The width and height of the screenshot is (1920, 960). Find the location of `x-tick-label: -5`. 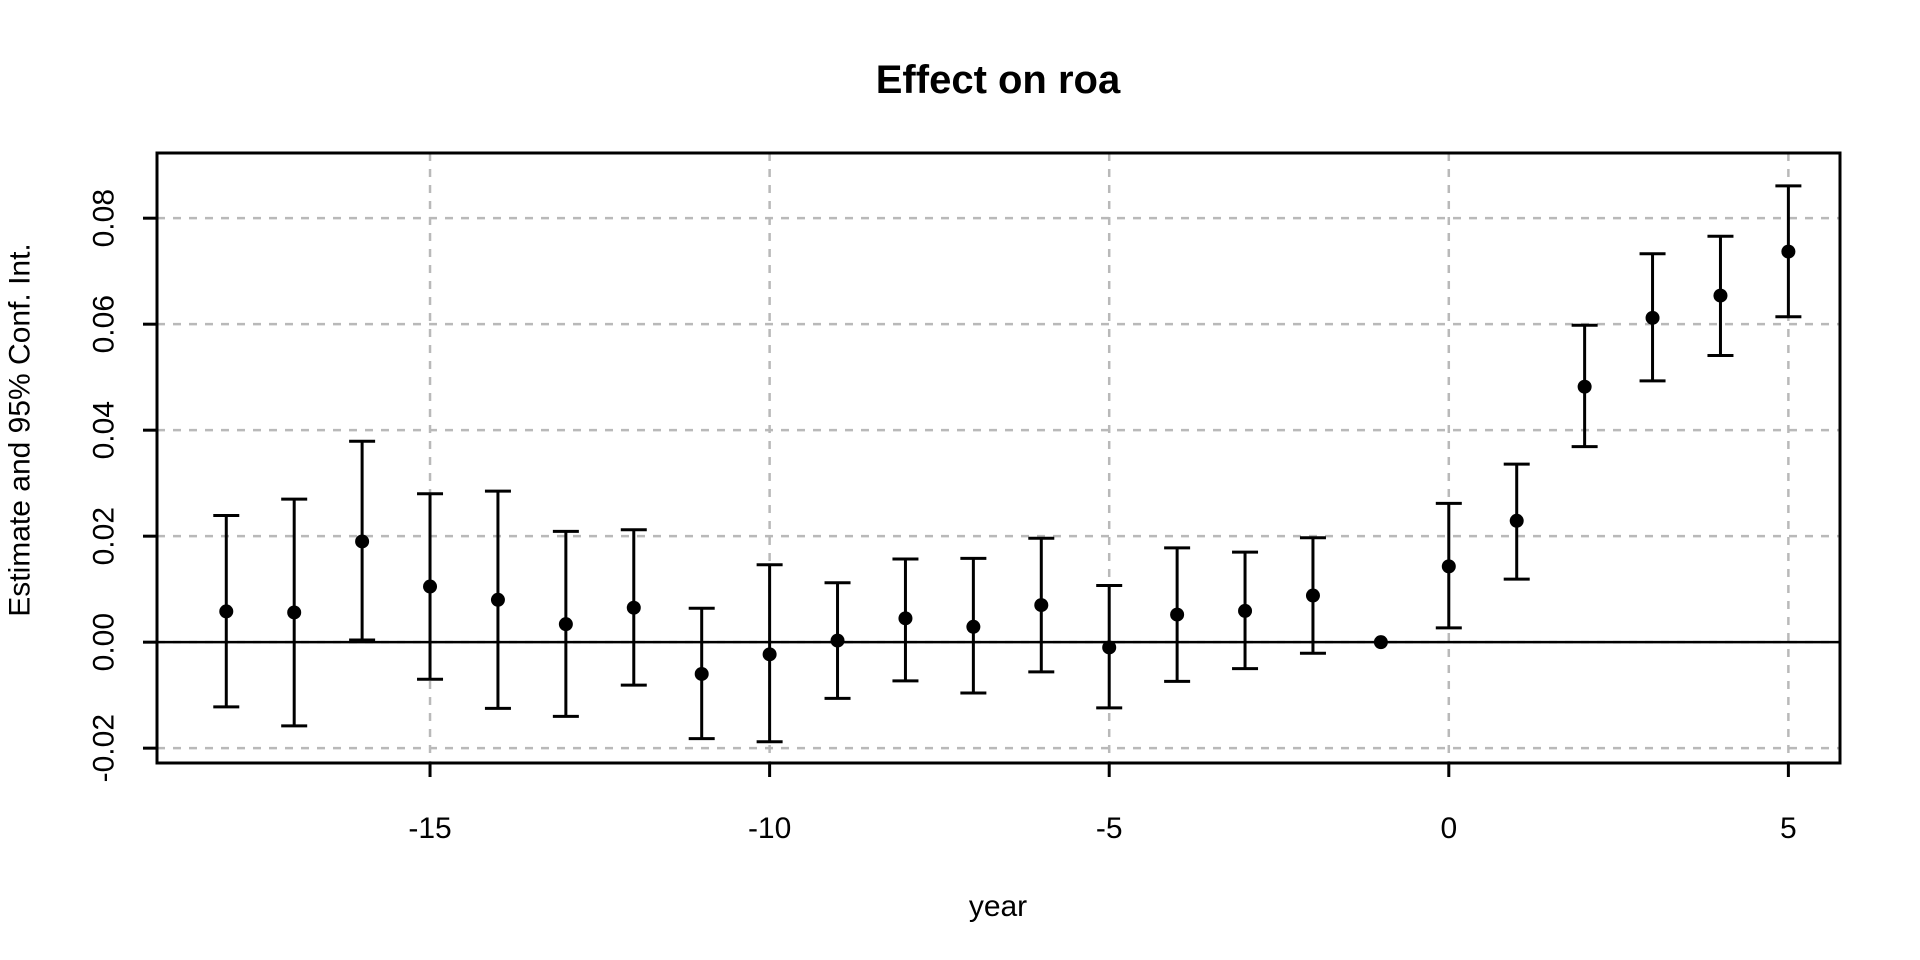

x-tick-label: -5 is located at coordinates (1109, 828).